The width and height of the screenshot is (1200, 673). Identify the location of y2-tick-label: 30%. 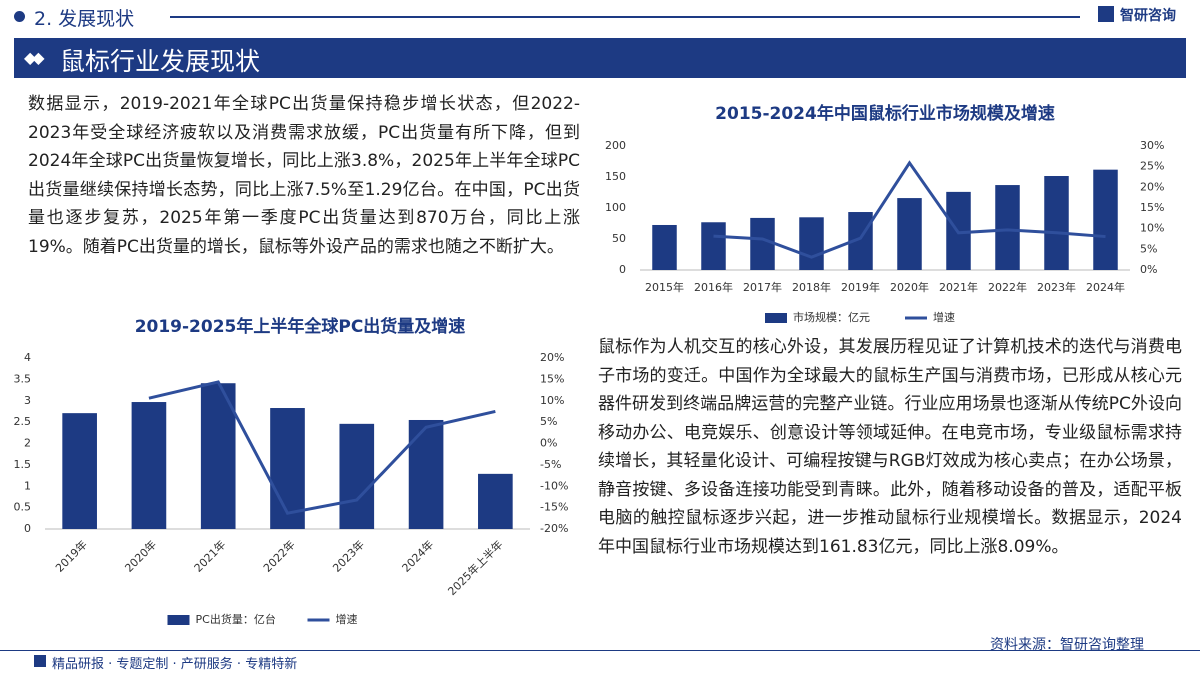
(1152, 145).